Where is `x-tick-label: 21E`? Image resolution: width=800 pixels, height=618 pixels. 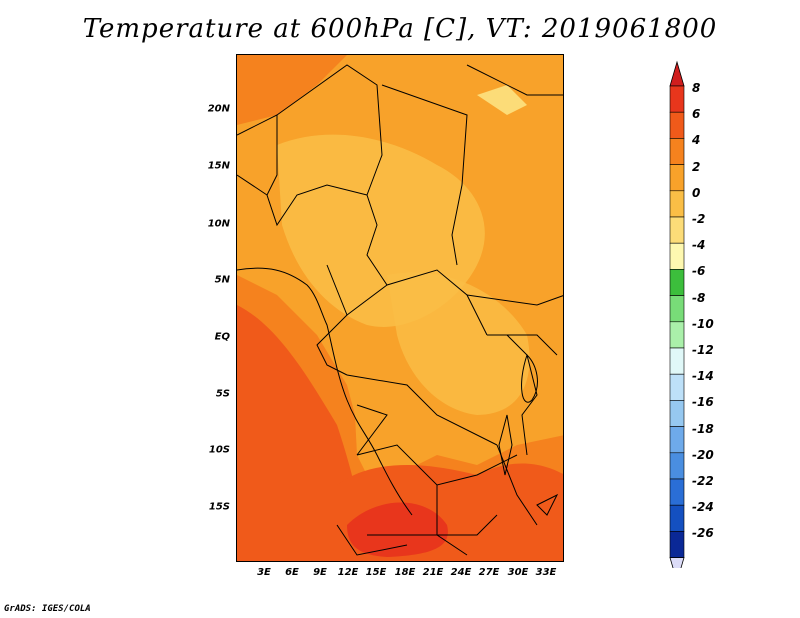 x-tick-label: 21E is located at coordinates (433, 572).